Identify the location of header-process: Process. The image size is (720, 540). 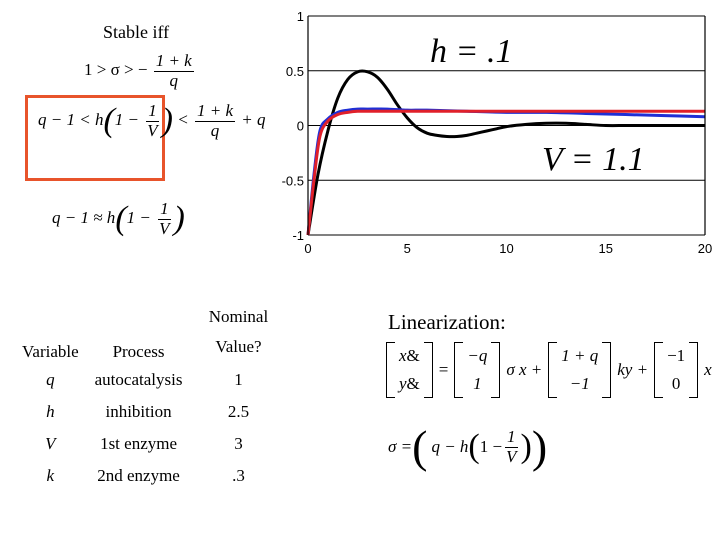
(138, 351).